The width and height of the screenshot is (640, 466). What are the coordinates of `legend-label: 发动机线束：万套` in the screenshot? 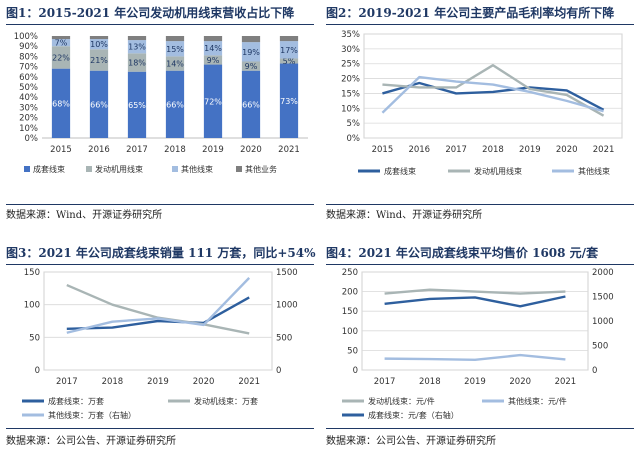 It's located at (226, 401).